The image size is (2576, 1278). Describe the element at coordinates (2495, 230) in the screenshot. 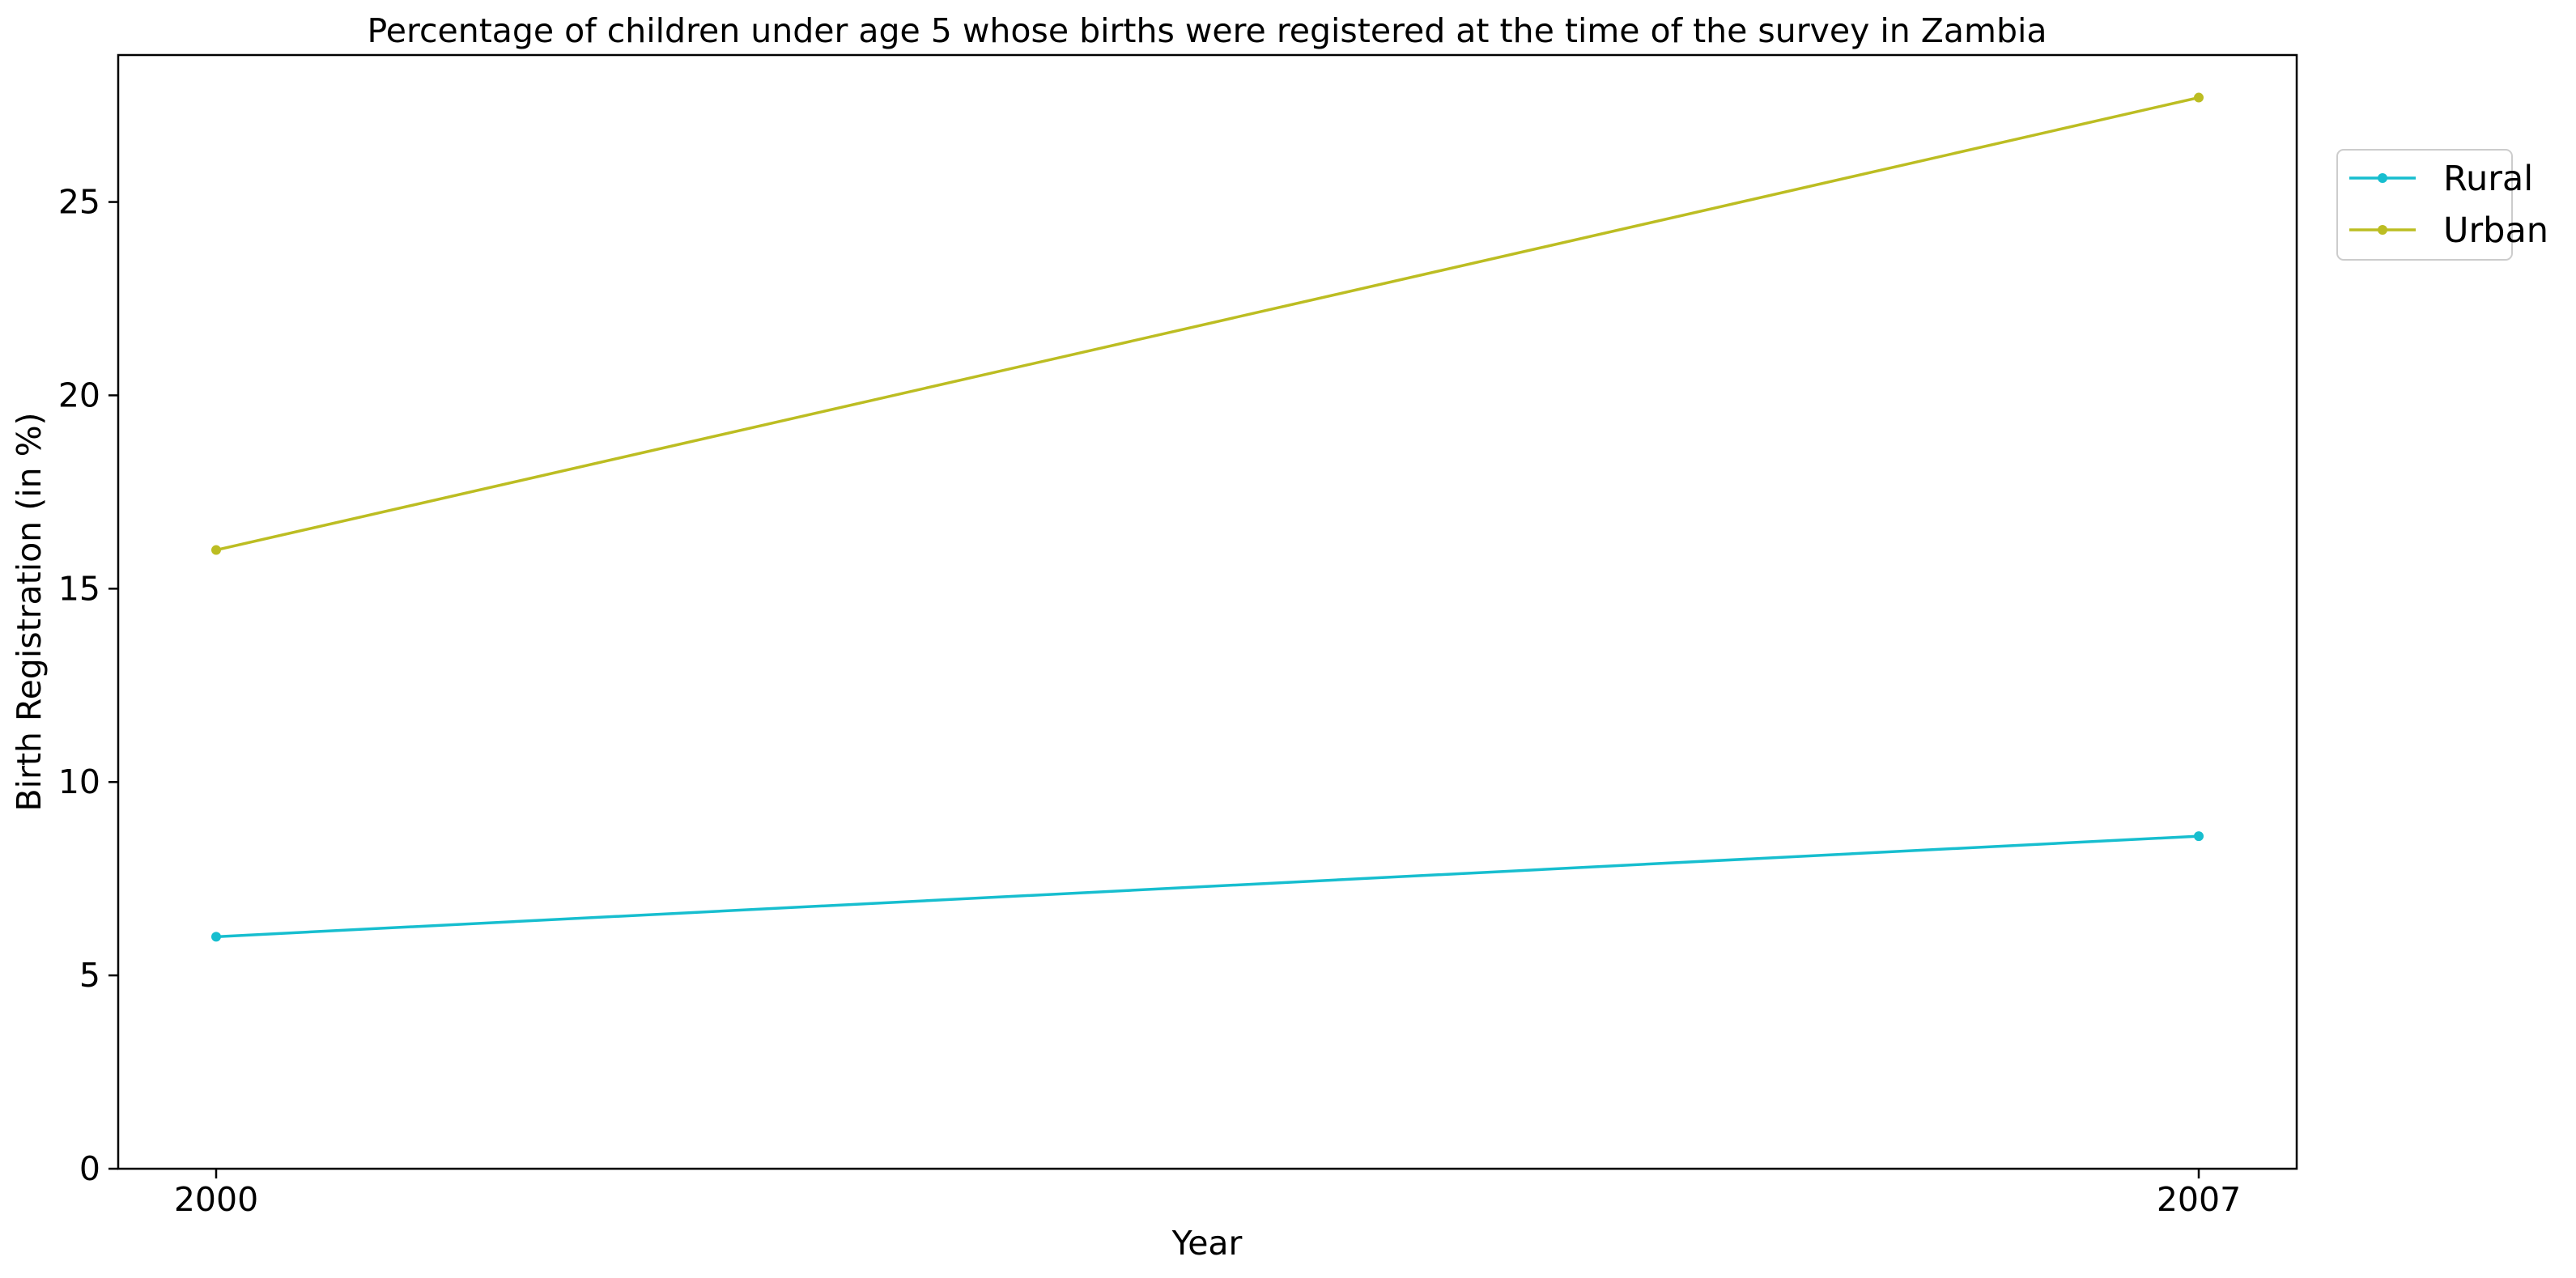

I see `legend-label-urban: Urban` at that location.